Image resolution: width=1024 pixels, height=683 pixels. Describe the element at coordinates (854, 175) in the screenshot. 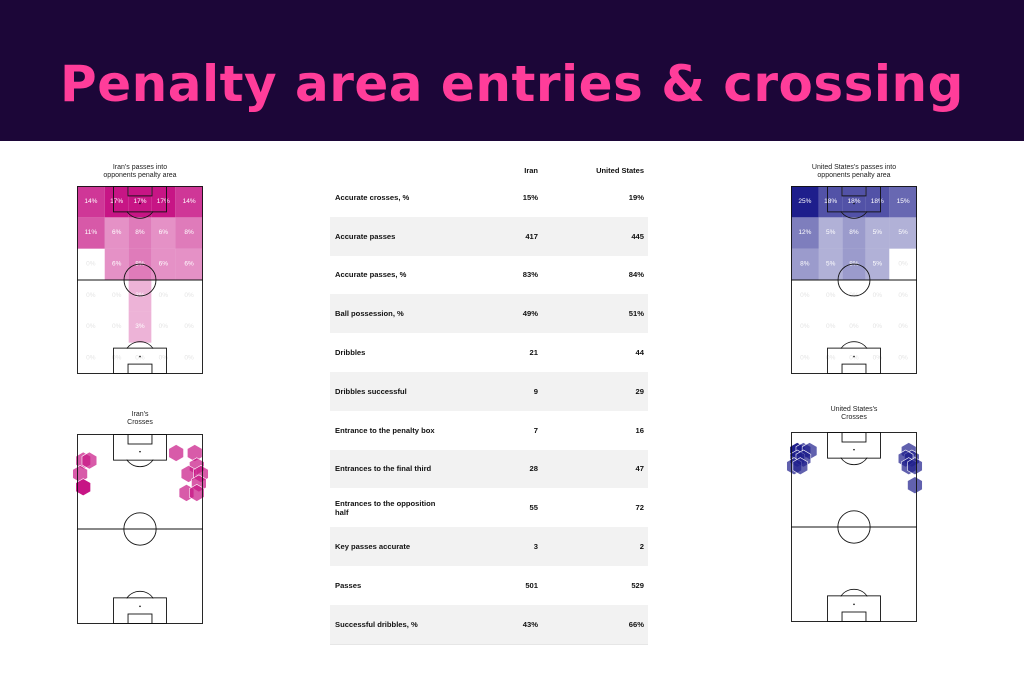

I see `usa-entries-title-line2: opponents penalty area` at that location.